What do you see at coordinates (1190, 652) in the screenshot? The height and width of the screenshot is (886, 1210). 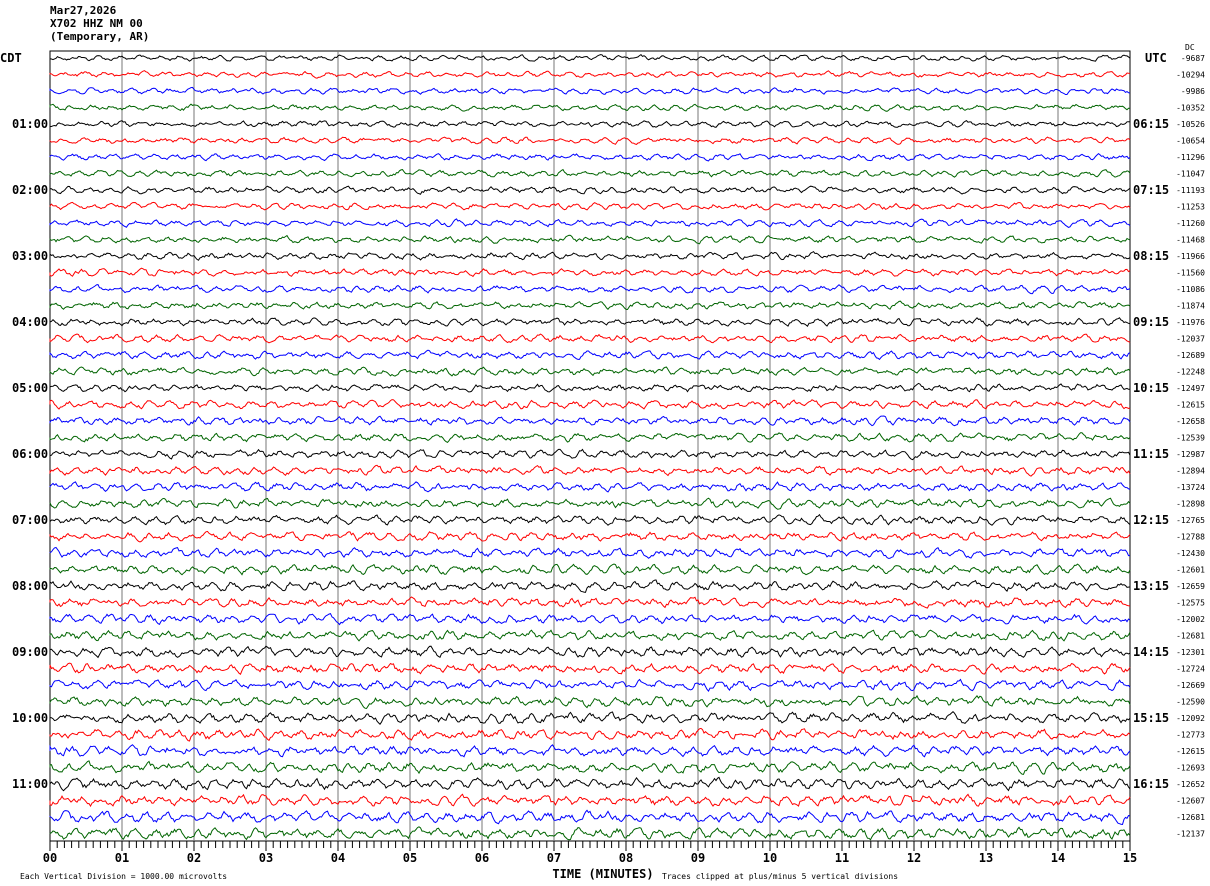 I see `dc-offset-label: -12301` at bounding box center [1190, 652].